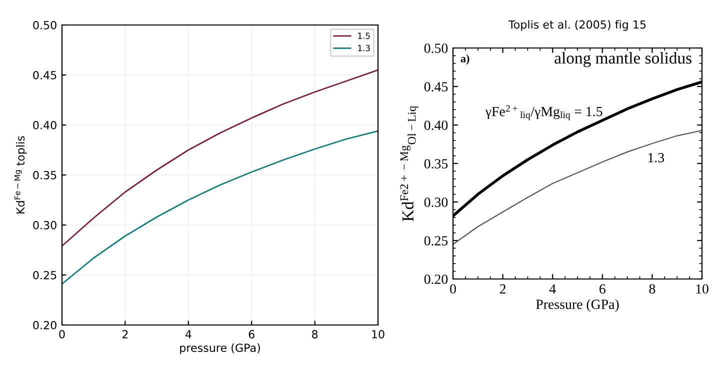 The image size is (720, 365). What do you see at coordinates (220, 348) in the screenshot?
I see `x-axis-title: pressure (GPa)` at bounding box center [220, 348].